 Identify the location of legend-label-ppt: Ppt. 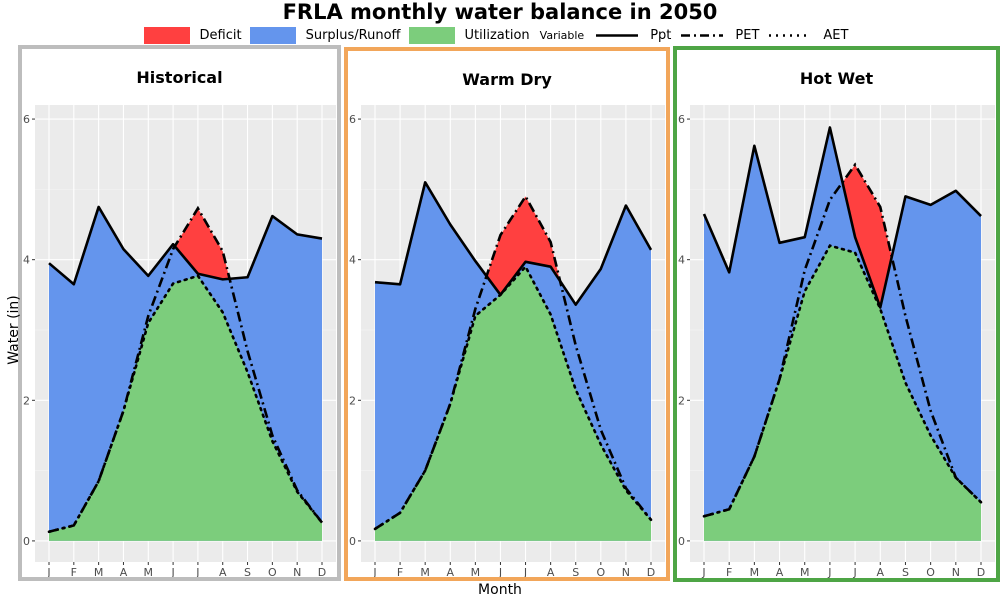
(661, 35).